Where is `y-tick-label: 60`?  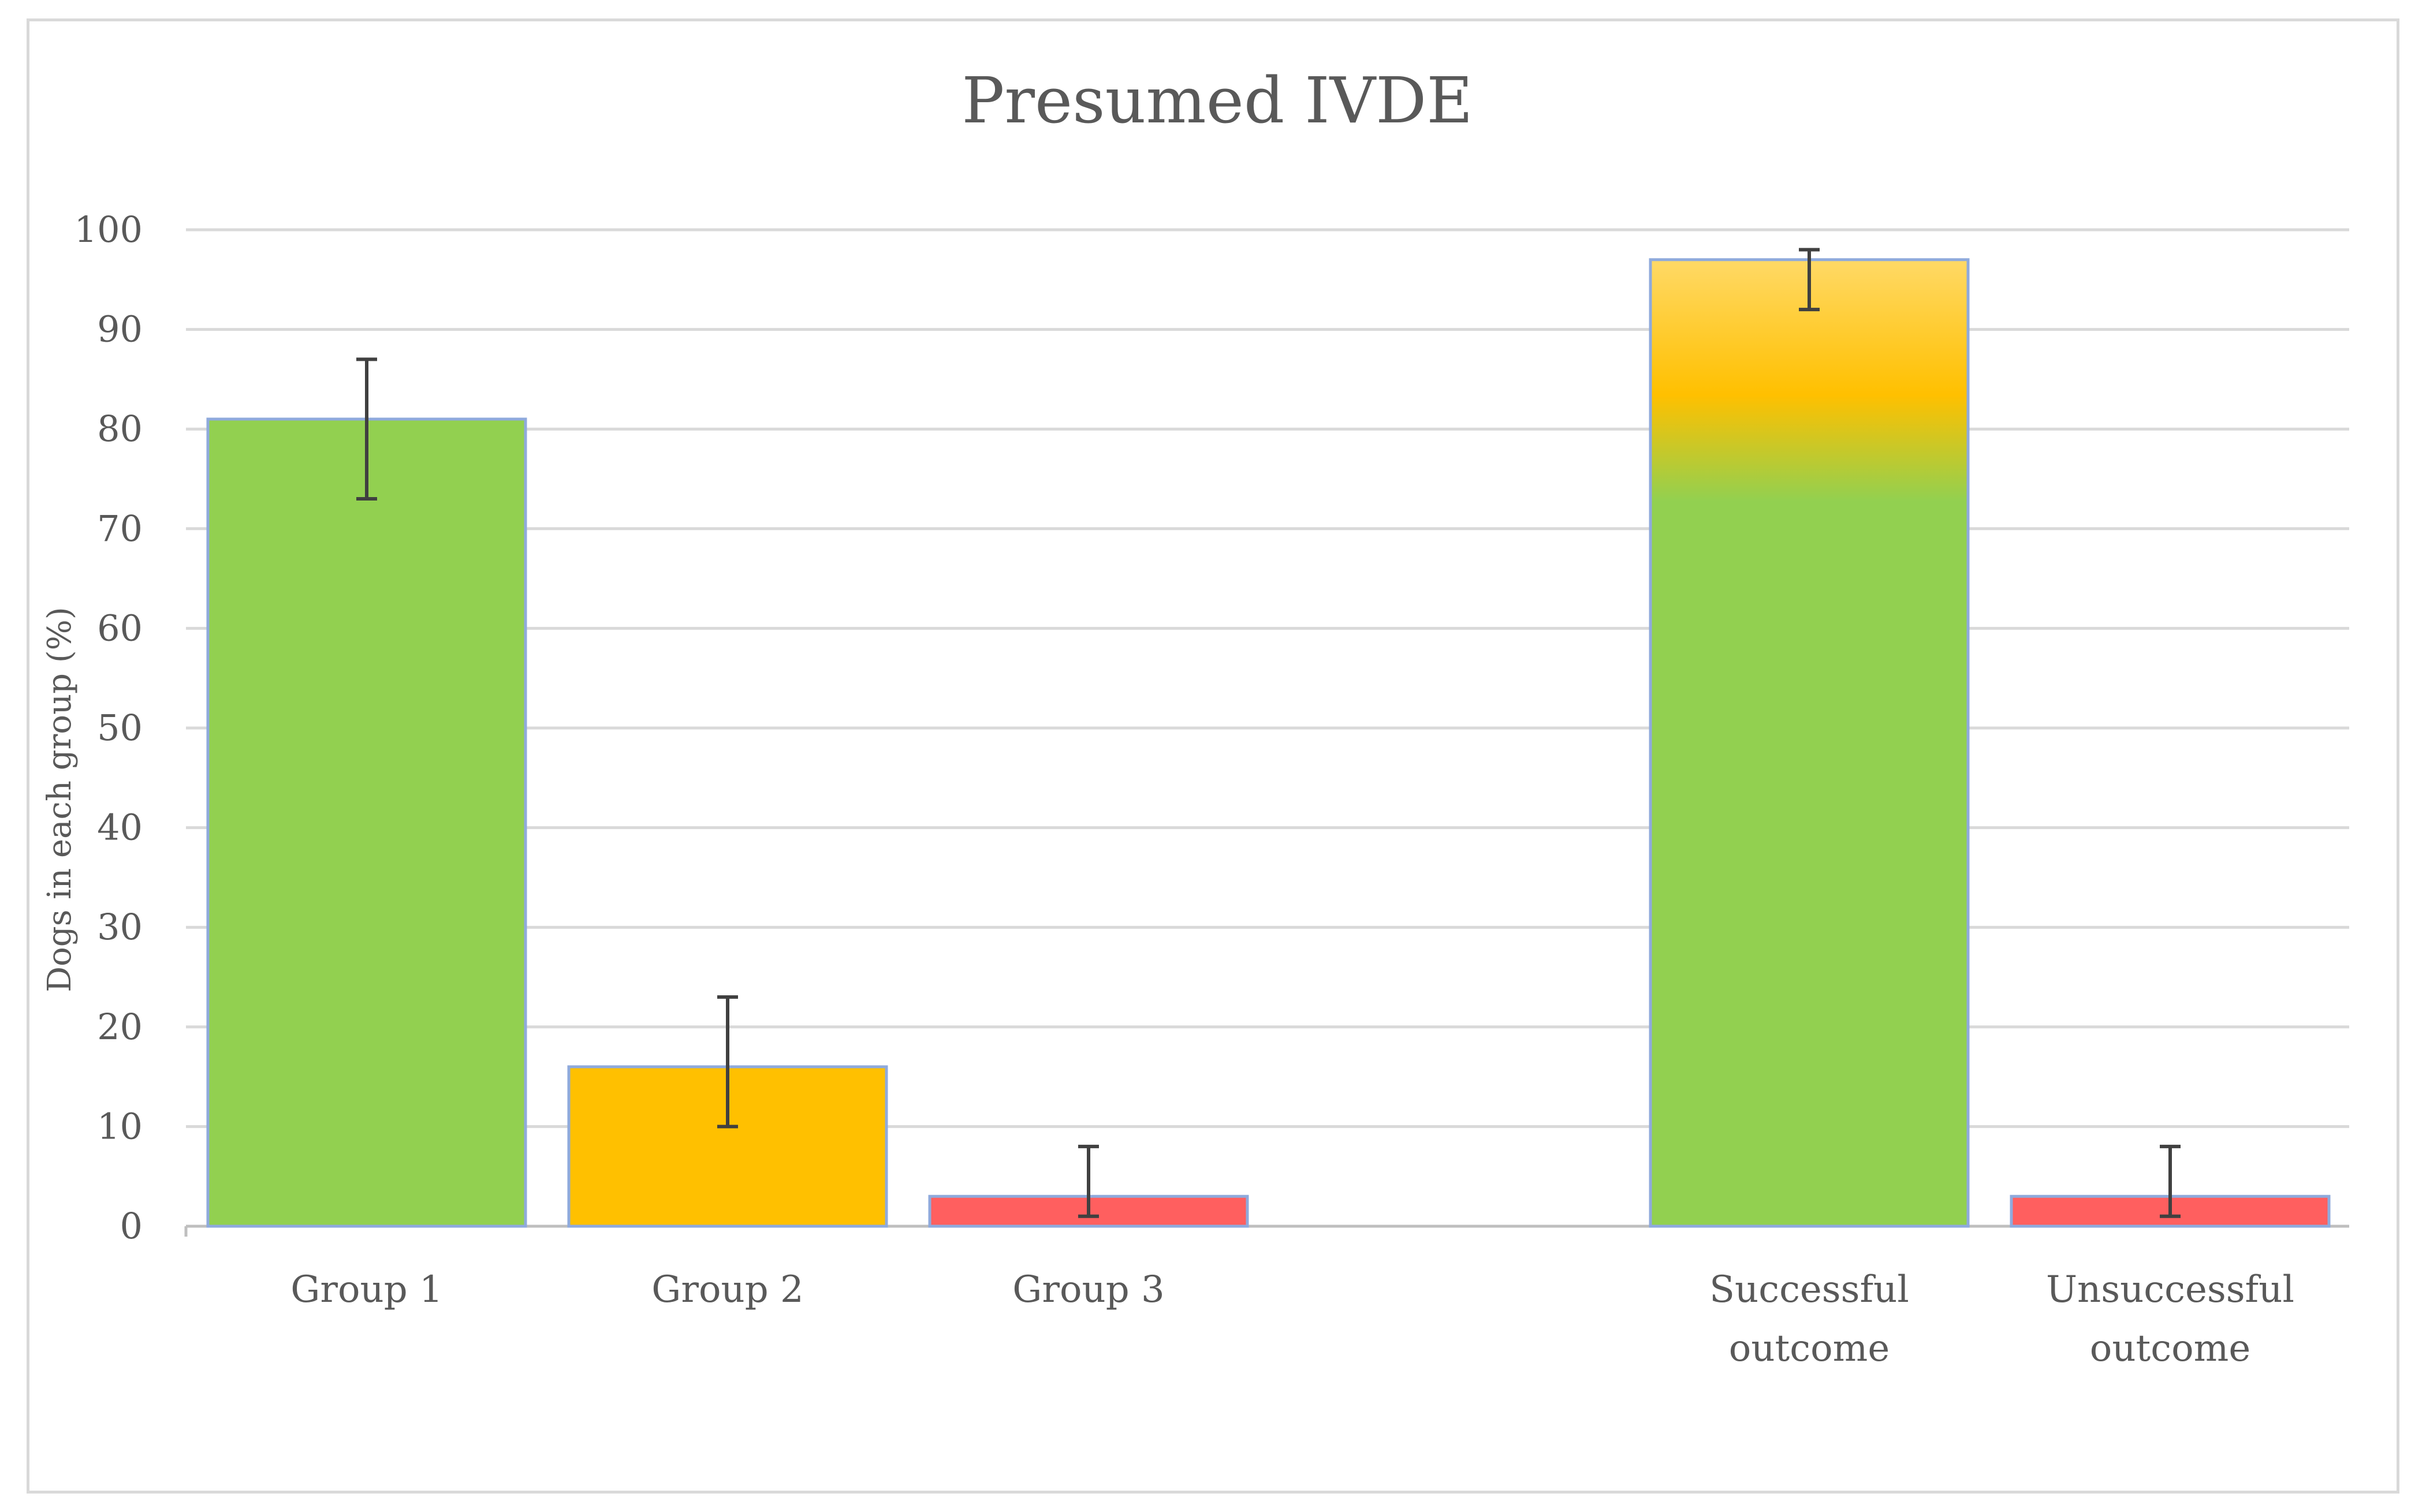
y-tick-label: 60 is located at coordinates (120, 628).